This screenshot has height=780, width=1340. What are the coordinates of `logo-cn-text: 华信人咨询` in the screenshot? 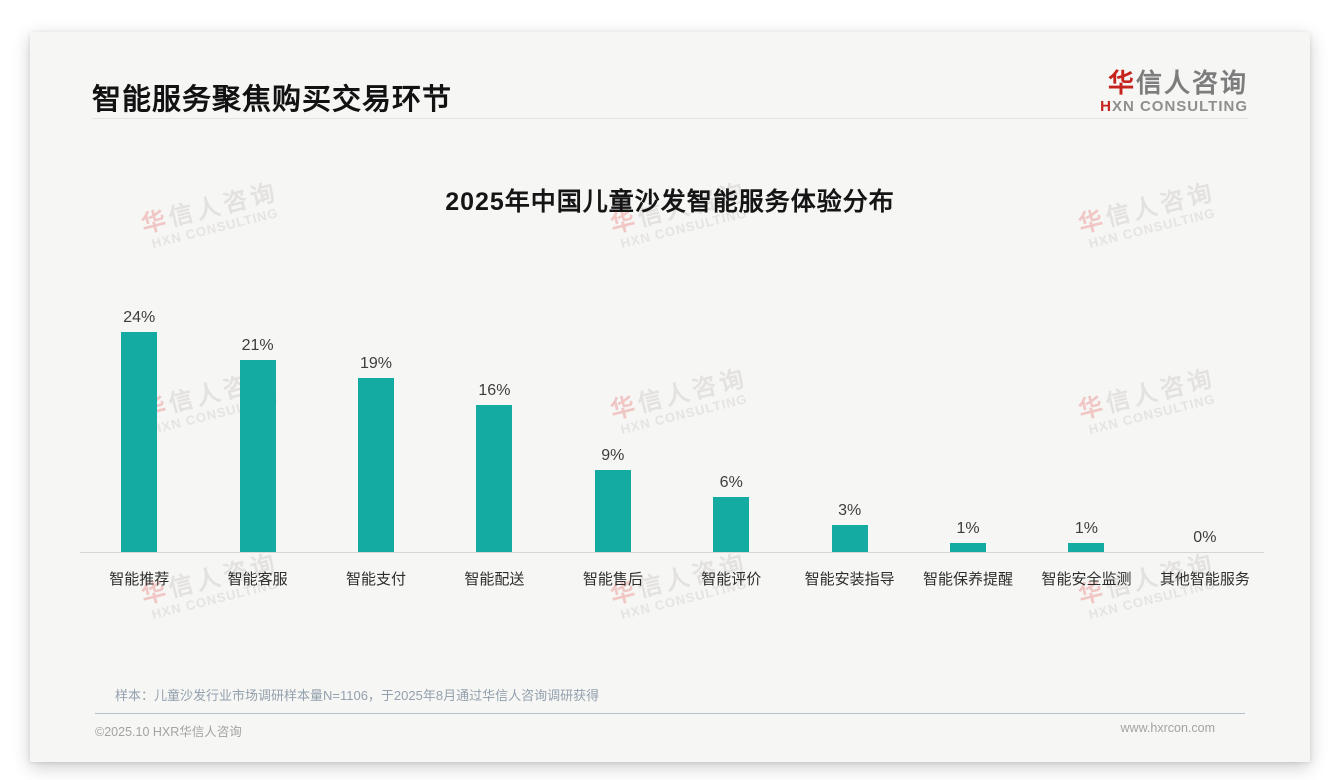 It's located at (1177, 83).